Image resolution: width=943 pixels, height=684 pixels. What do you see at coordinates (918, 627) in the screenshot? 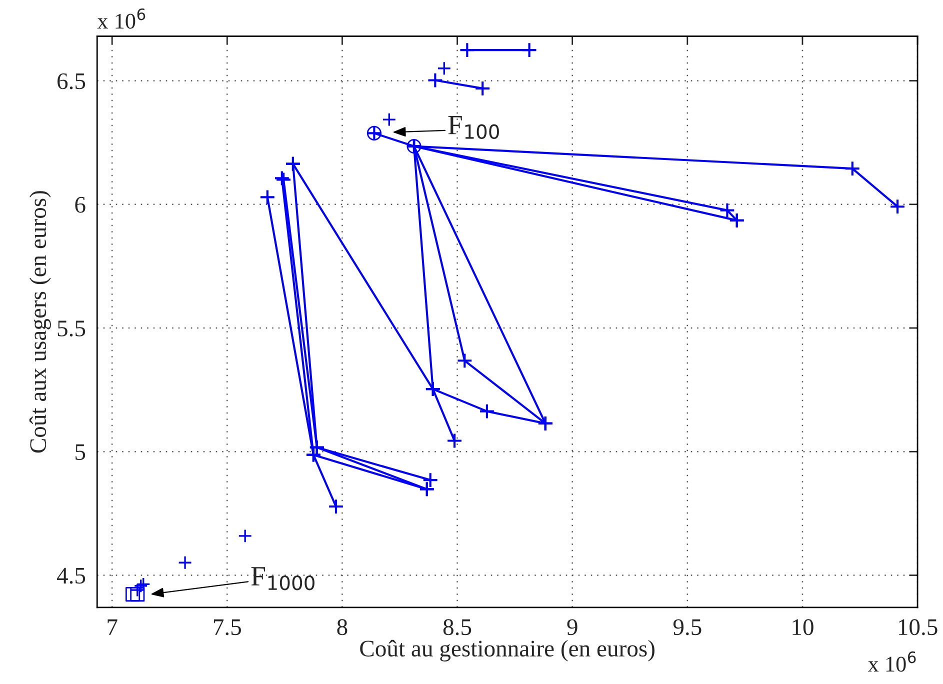
I see `x-tick-label: 10.5` at bounding box center [918, 627].